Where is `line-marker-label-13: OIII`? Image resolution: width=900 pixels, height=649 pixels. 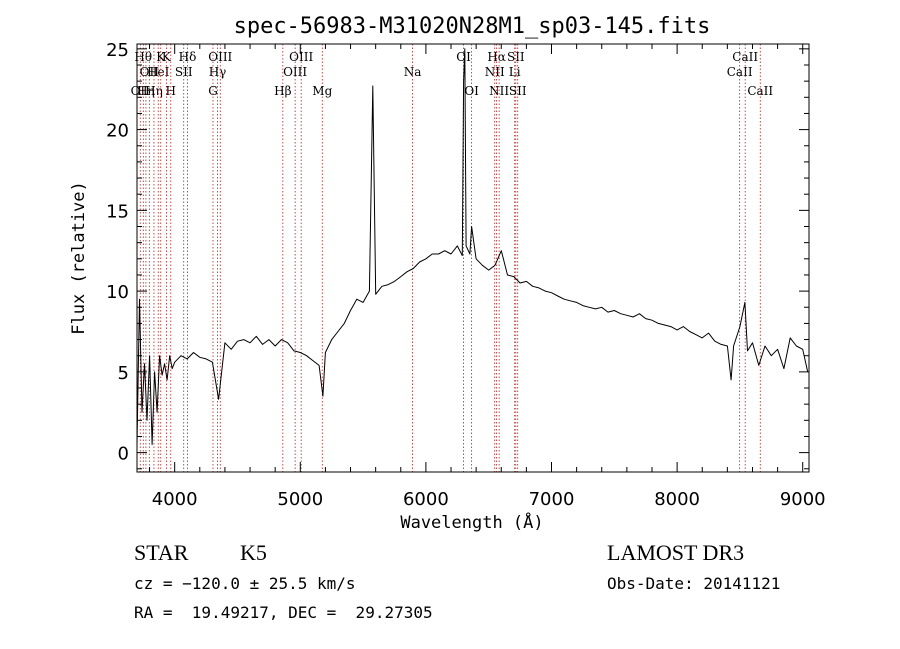
line-marker-label-13: OIII is located at coordinates (220, 57).